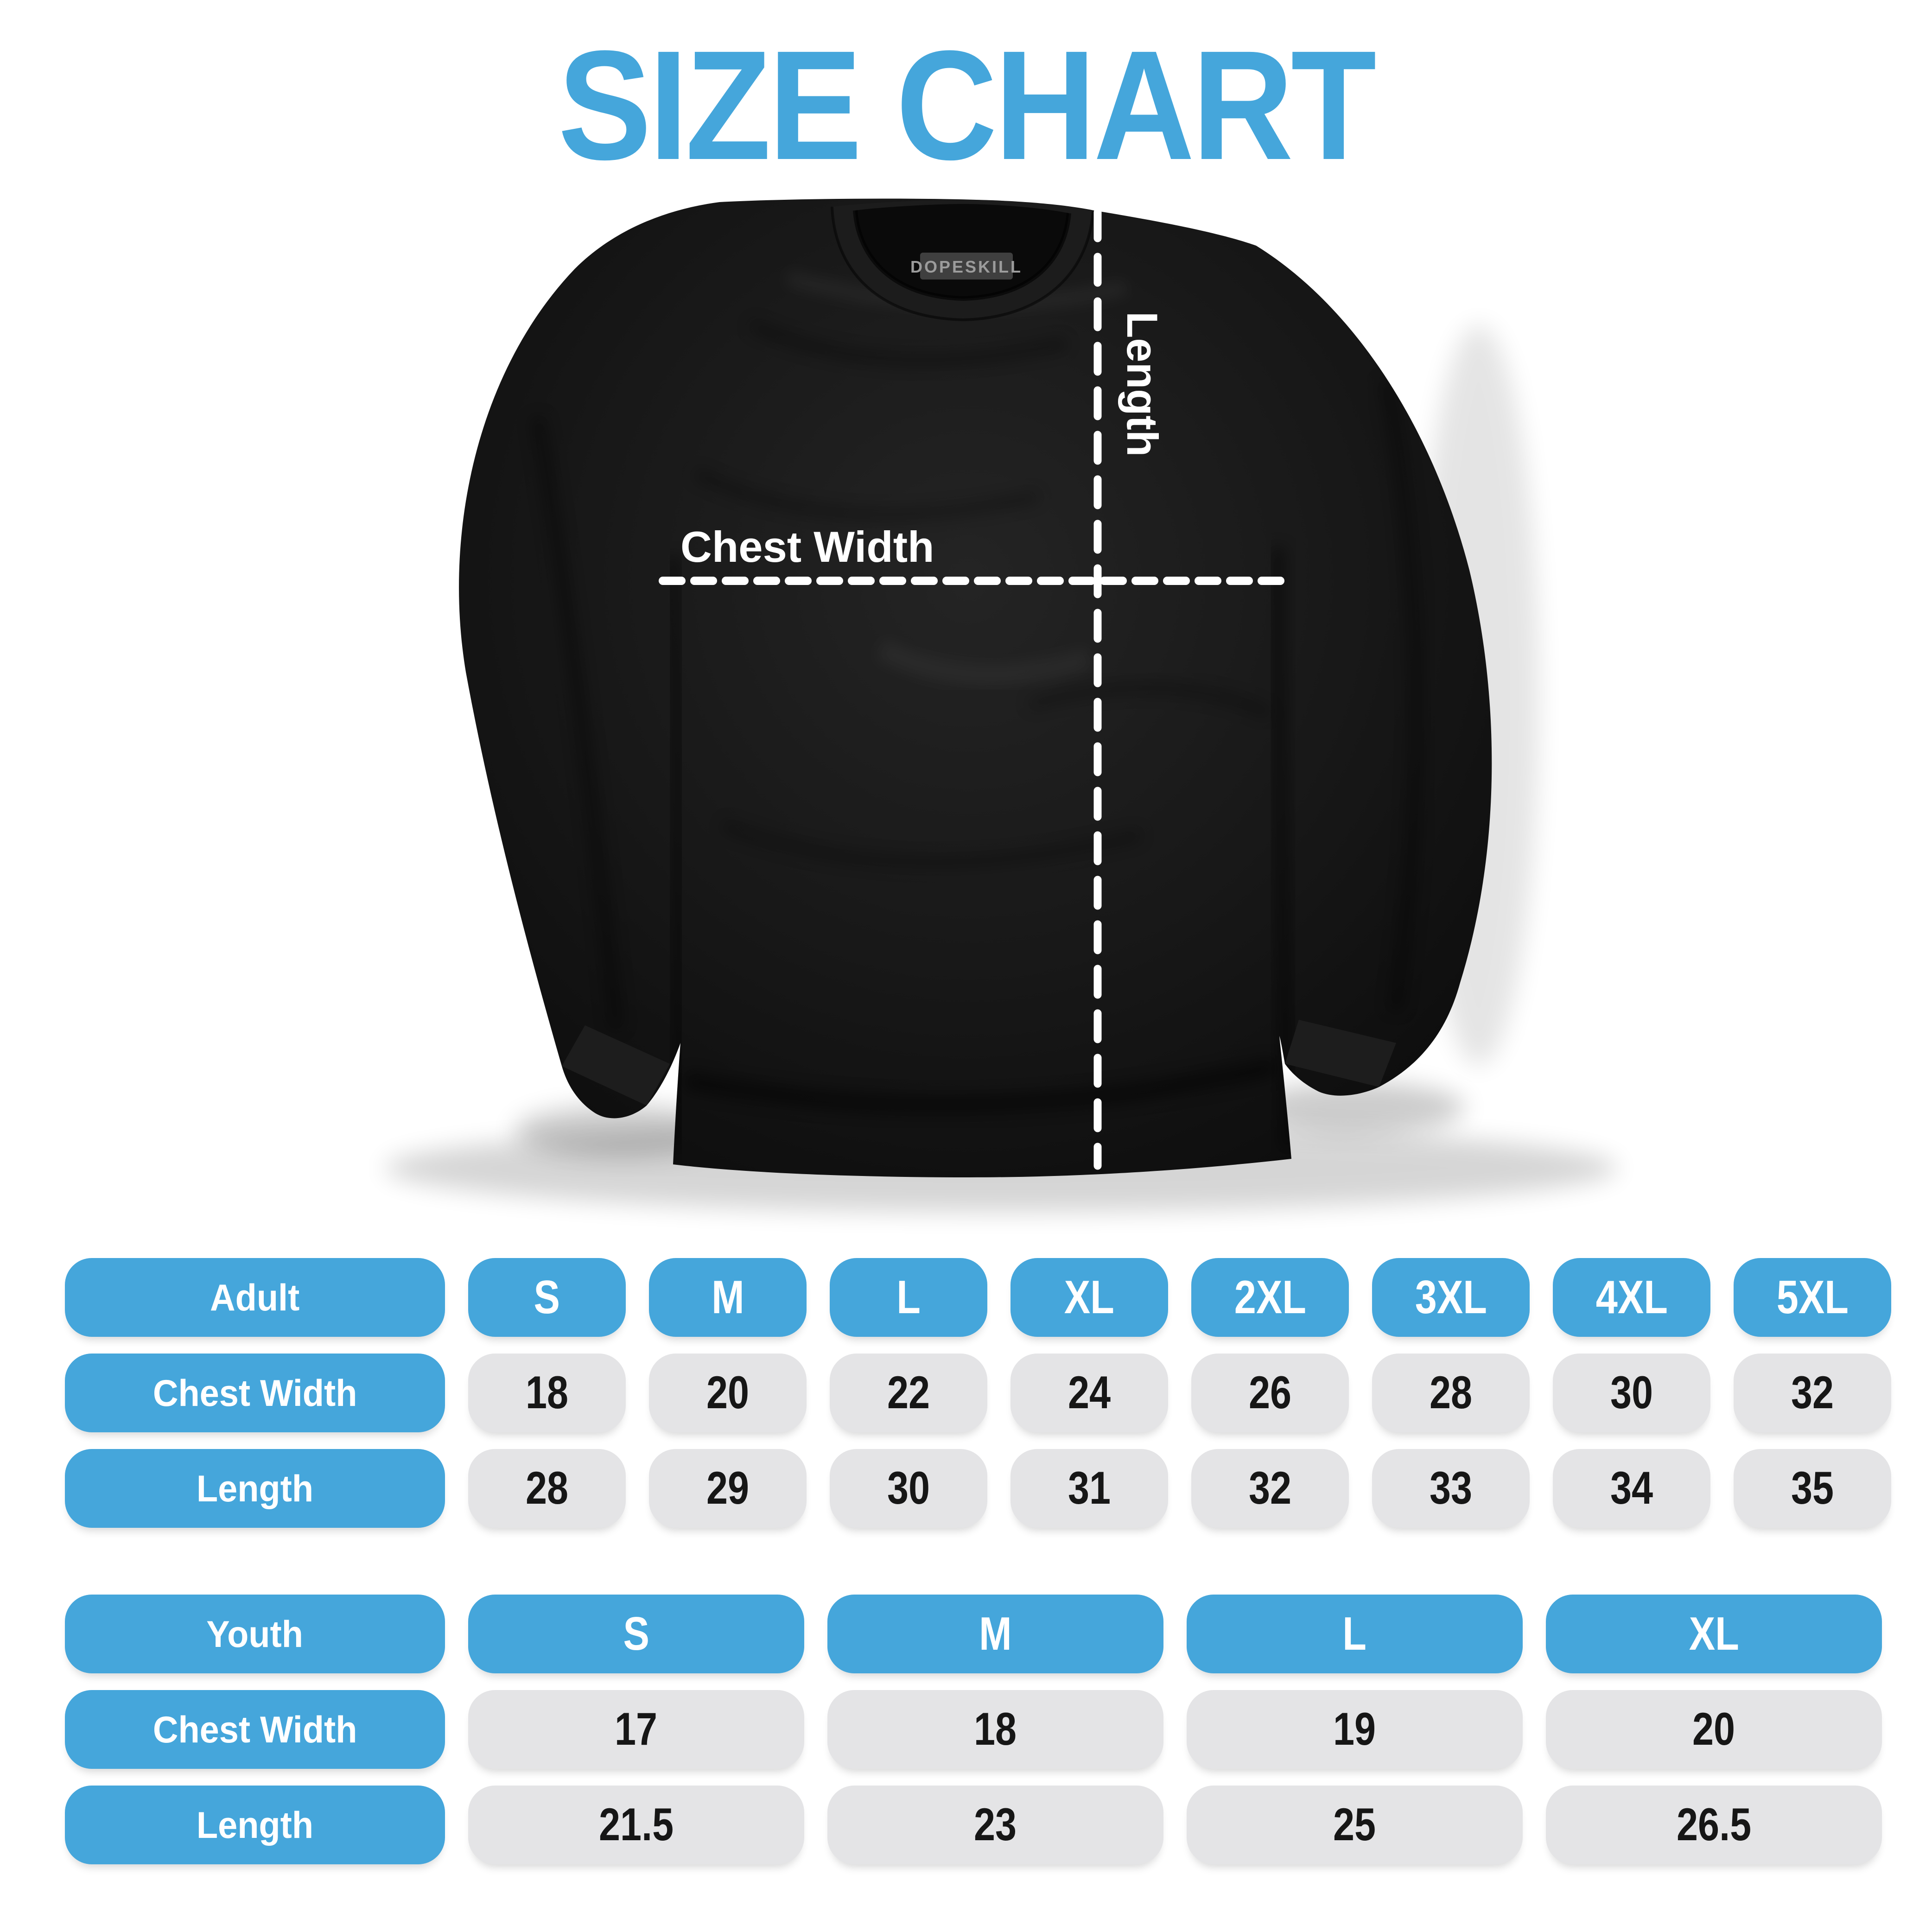 The height and width of the screenshot is (1932, 1932). Describe the element at coordinates (636, 1634) in the screenshot. I see `youth-size-header-s: S` at that location.